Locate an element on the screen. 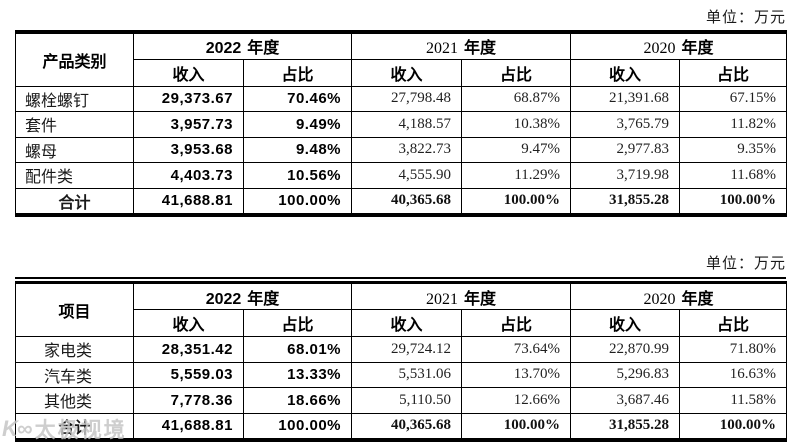 This screenshot has width=796, height=447. cell-2022-revenue: 4,403.73 is located at coordinates (188, 175).